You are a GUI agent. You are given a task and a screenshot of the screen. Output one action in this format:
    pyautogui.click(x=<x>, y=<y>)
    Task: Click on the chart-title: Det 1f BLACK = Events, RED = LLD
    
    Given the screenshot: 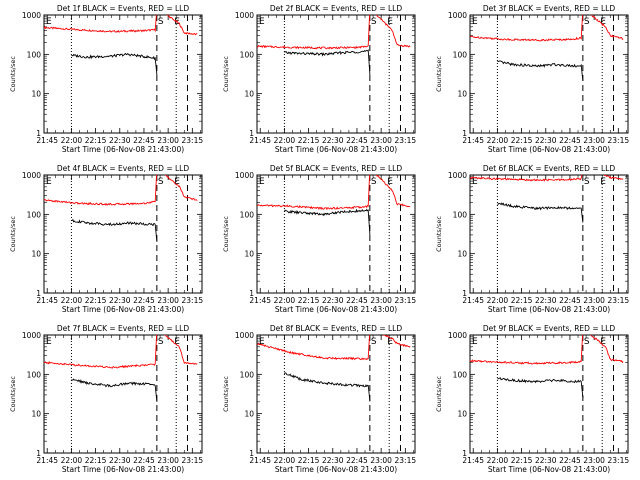 What is the action you would take?
    pyautogui.click(x=123, y=8)
    